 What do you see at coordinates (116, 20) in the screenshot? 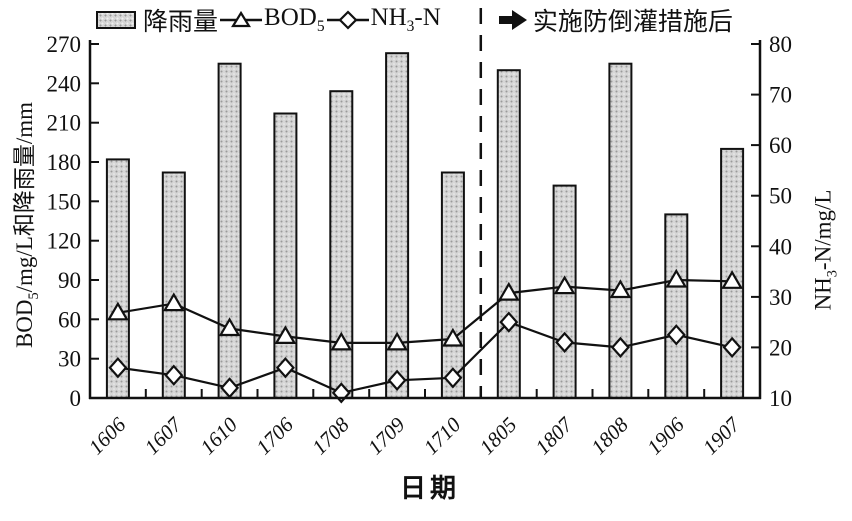
I see `rainfall-swatch-icon` at bounding box center [116, 20].